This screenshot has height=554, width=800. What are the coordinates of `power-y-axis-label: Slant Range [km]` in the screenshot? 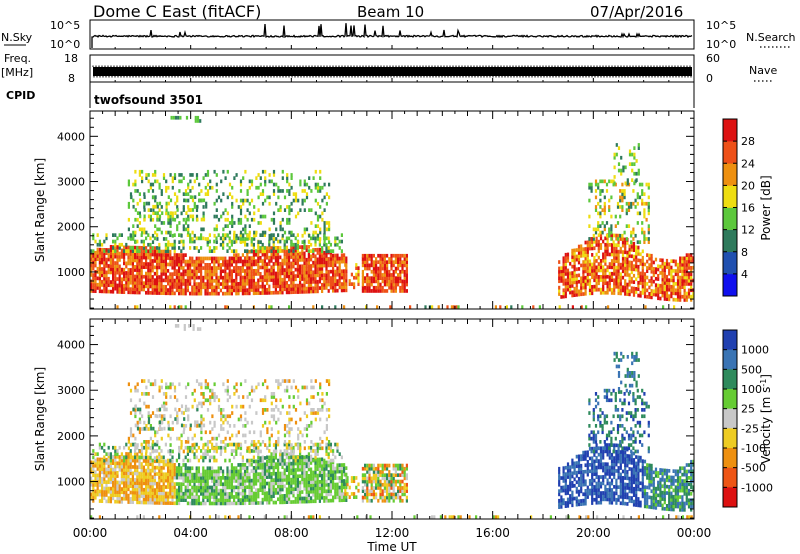 It's located at (40, 210).